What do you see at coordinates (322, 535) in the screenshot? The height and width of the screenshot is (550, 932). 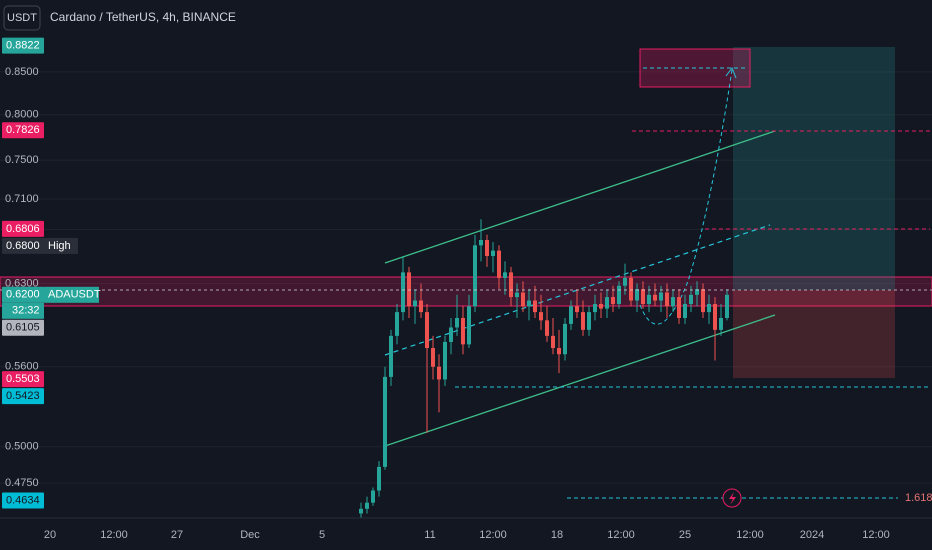 I see `x-tick-label: 5` at bounding box center [322, 535].